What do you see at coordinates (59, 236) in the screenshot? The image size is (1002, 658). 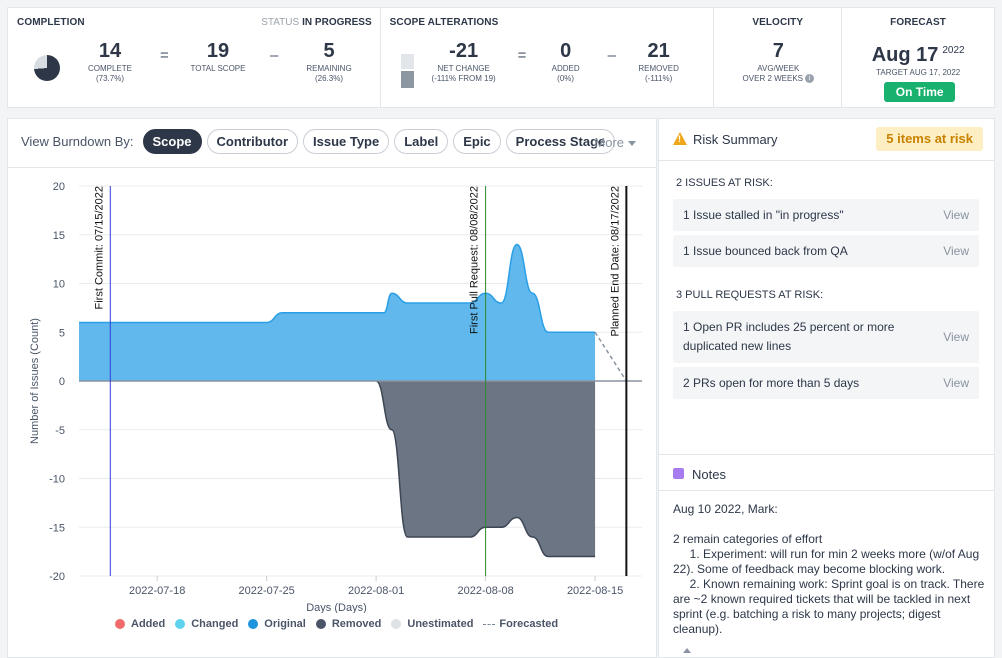 I see `y-tick-label: 15` at bounding box center [59, 236].